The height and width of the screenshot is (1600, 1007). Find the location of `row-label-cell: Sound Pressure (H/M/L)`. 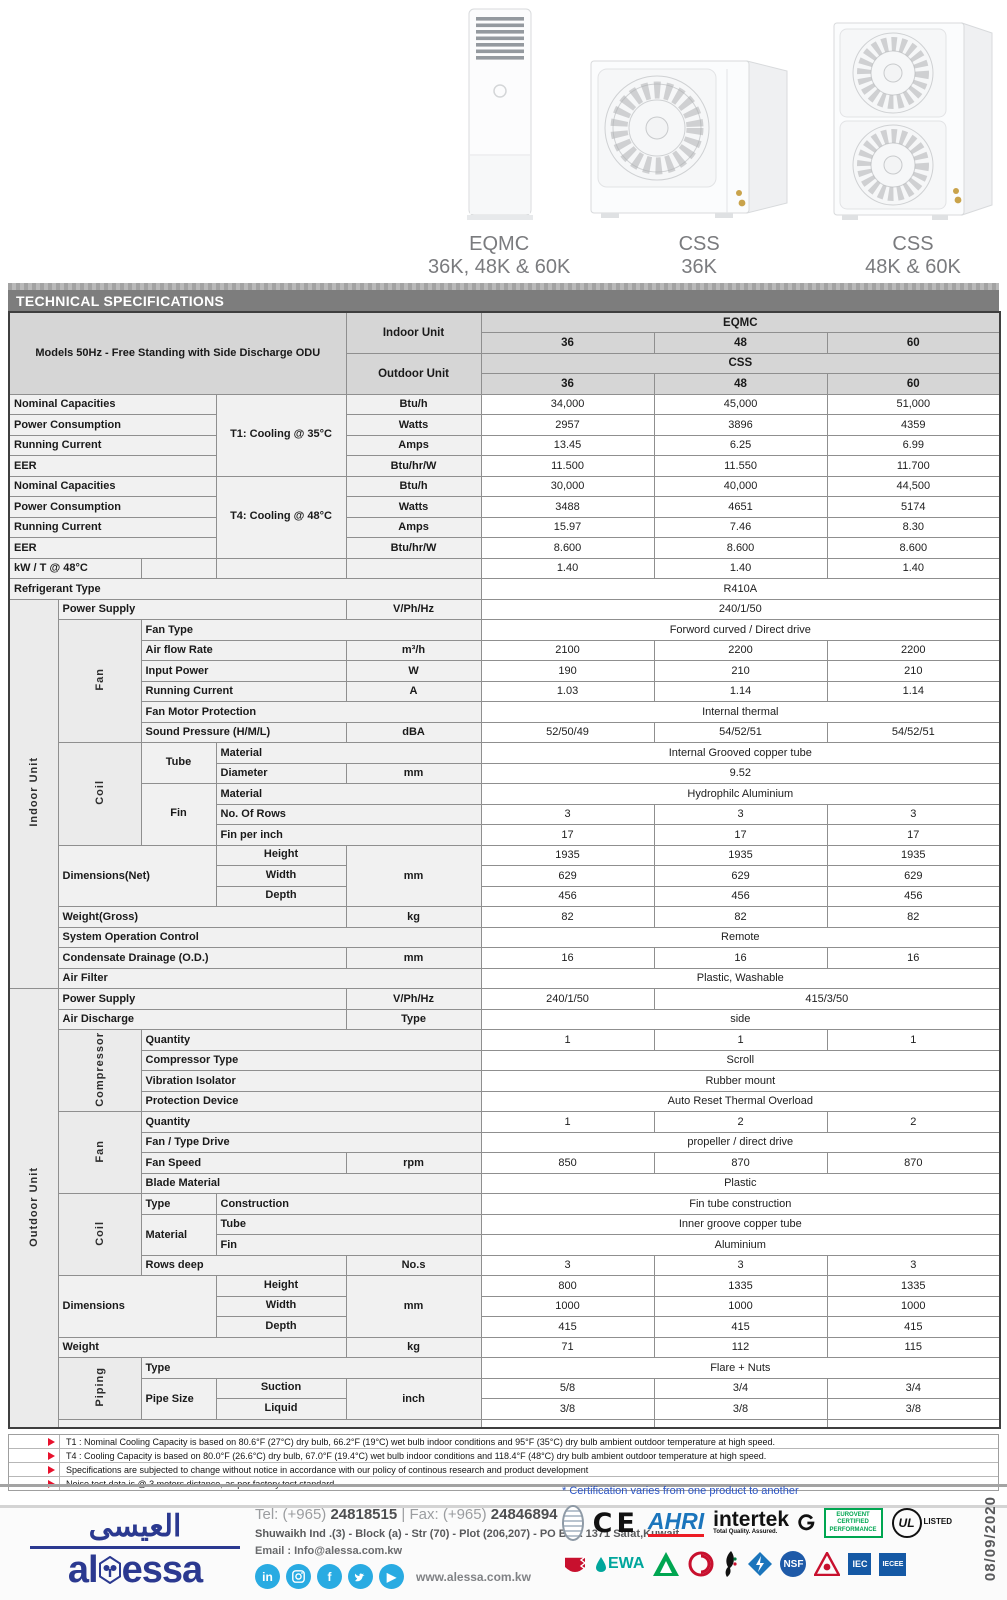

row-label-cell: Sound Pressure (H/M/L) is located at coordinates (243, 732).